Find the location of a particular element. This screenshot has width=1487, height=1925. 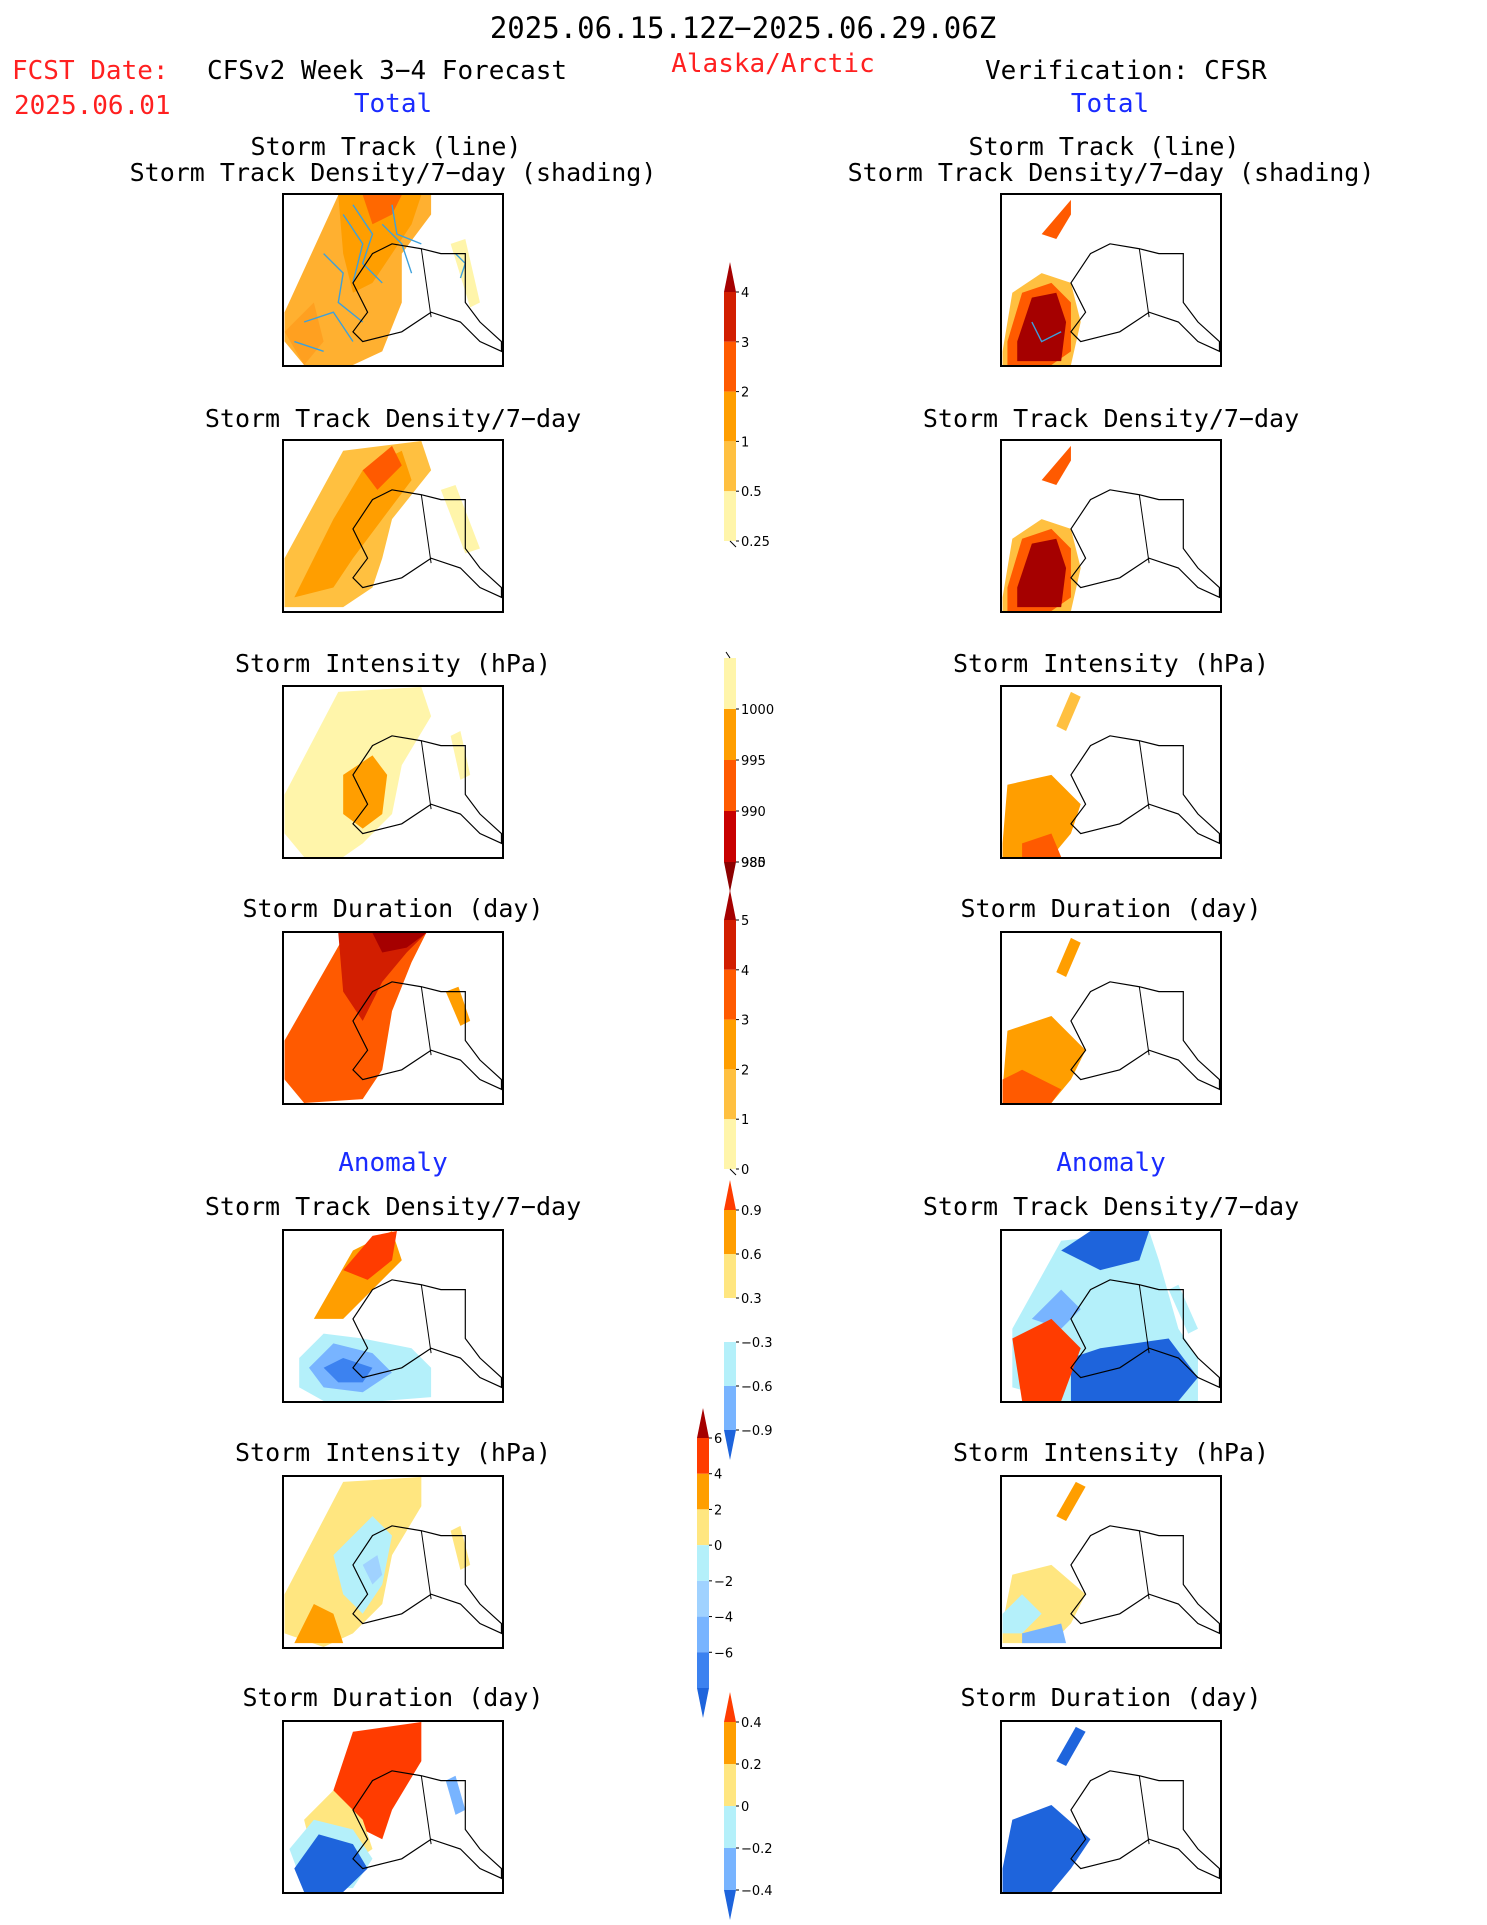

colorbar-tick-label: 0.5 is located at coordinates (751, 492).